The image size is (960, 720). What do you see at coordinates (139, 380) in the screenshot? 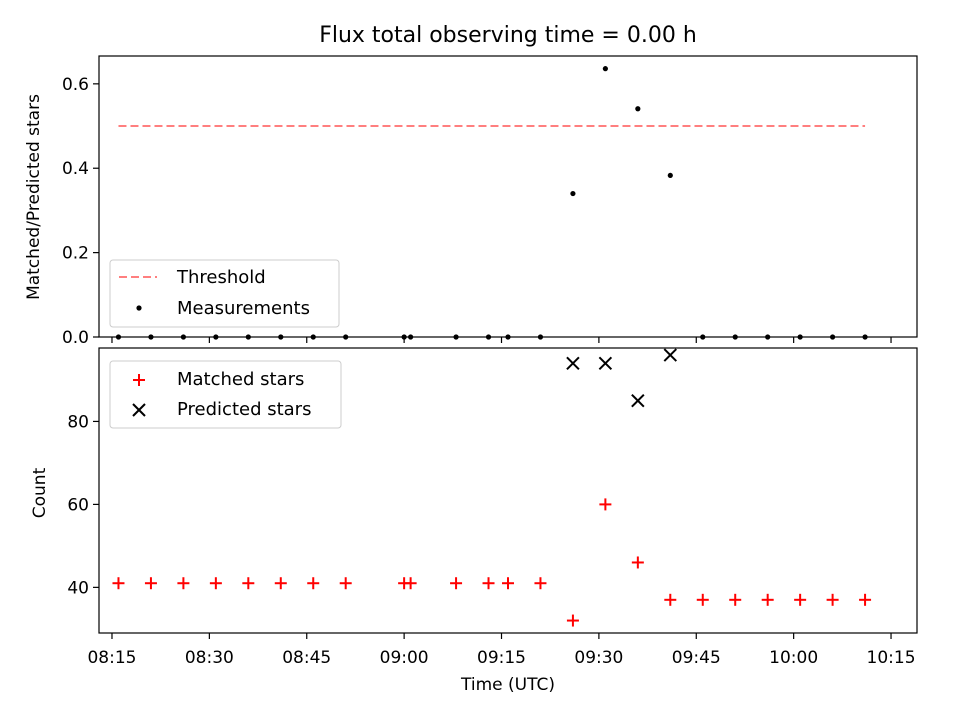
I see `matched-legend-marker` at bounding box center [139, 380].